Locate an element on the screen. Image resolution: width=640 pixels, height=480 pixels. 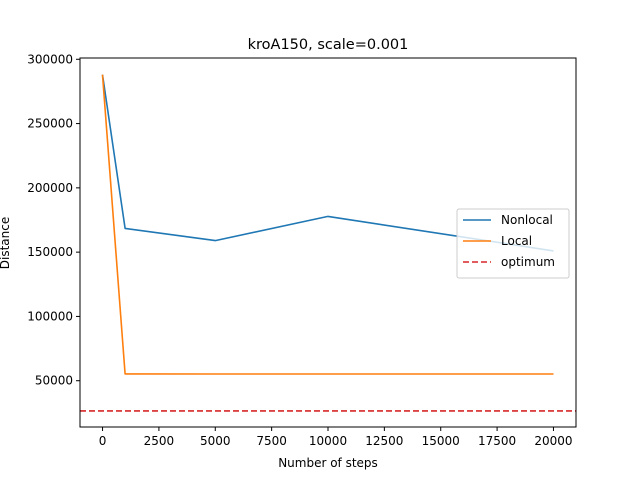
chart-title: kroA150, scale=0.001 is located at coordinates (328, 45).